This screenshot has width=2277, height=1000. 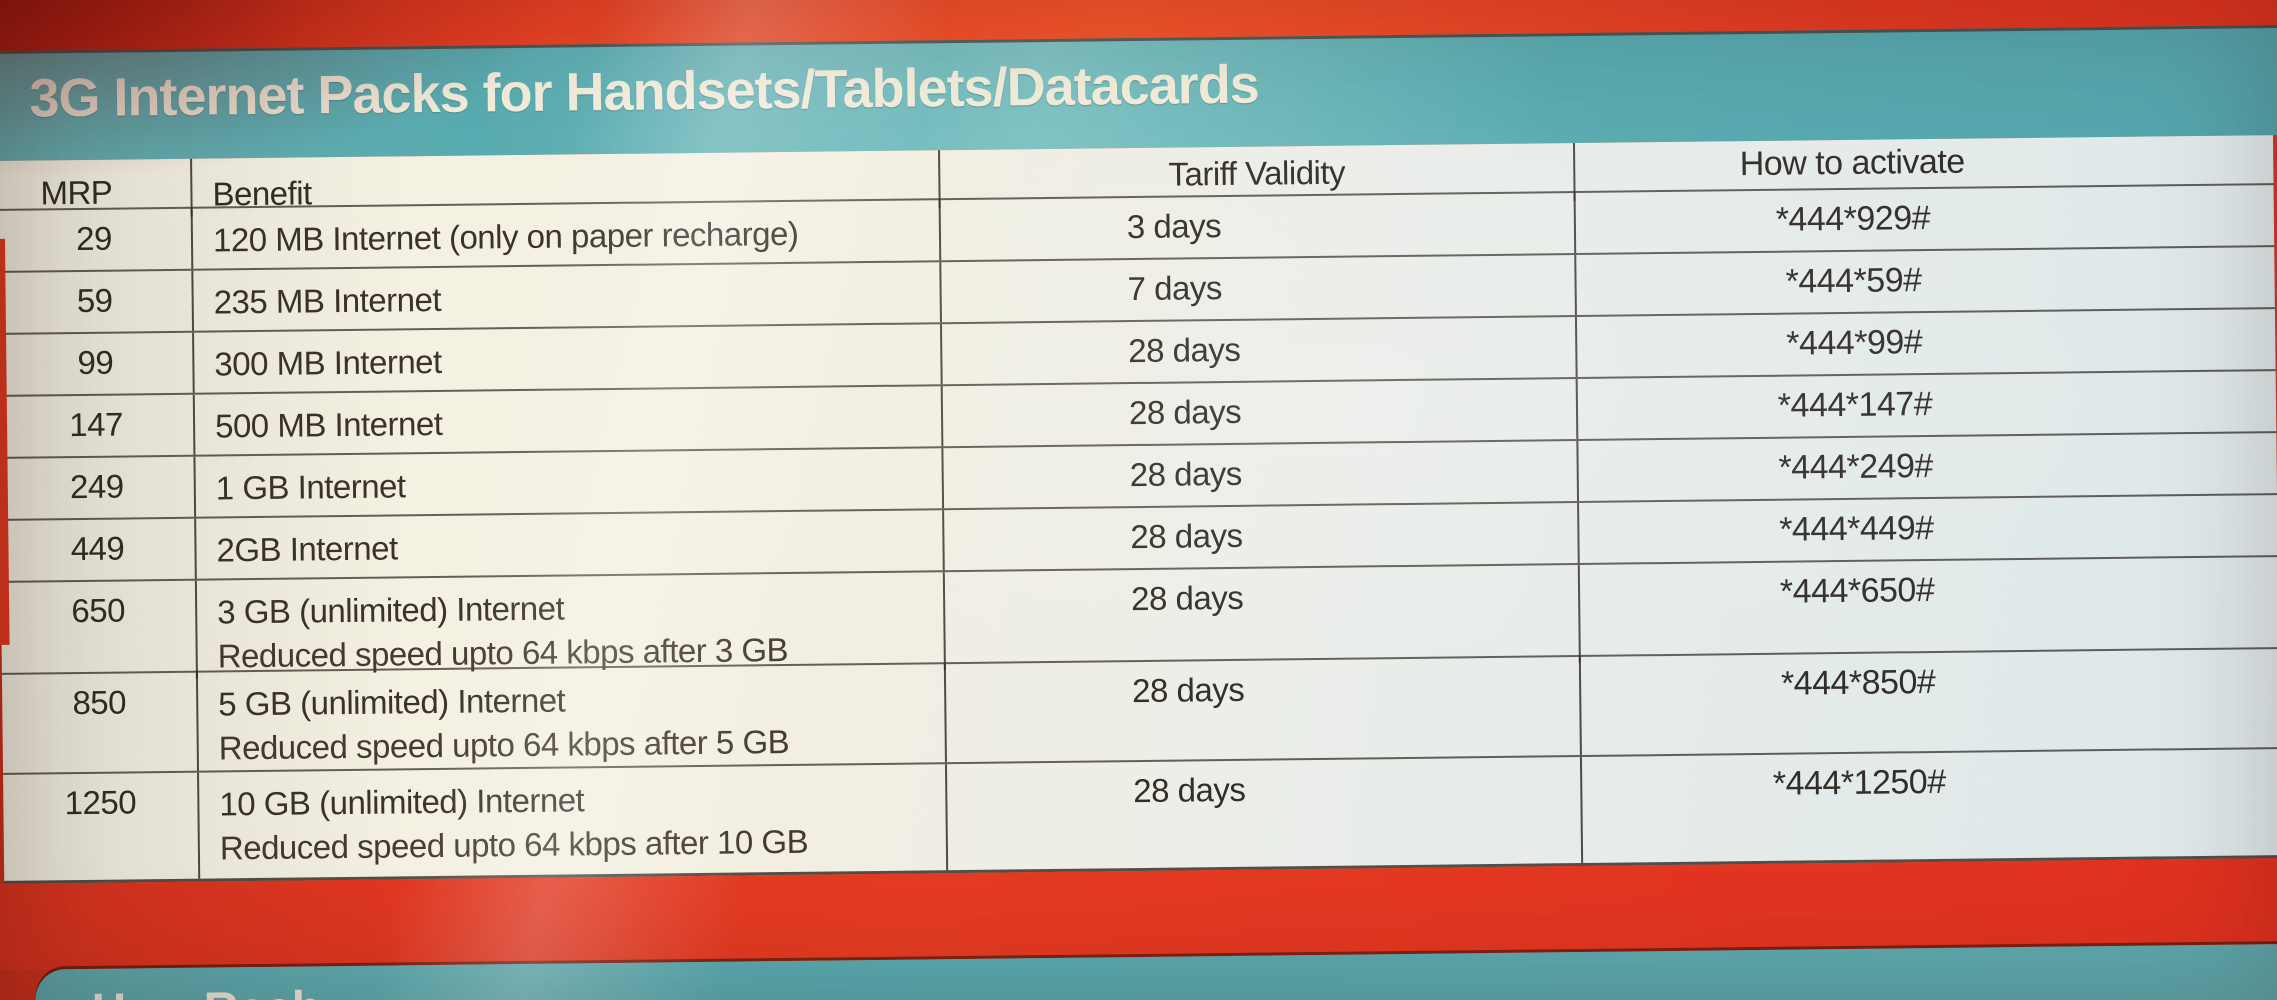 What do you see at coordinates (310, 487) in the screenshot?
I see `benefit-line1: 1 GB Internet` at bounding box center [310, 487].